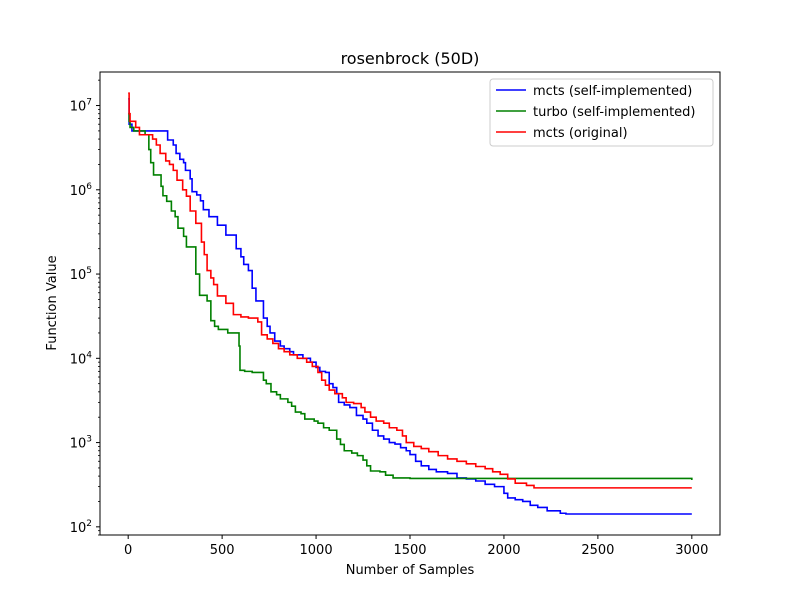 The height and width of the screenshot is (600, 800). I want to click on x-tick-label: 1000, so click(316, 550).